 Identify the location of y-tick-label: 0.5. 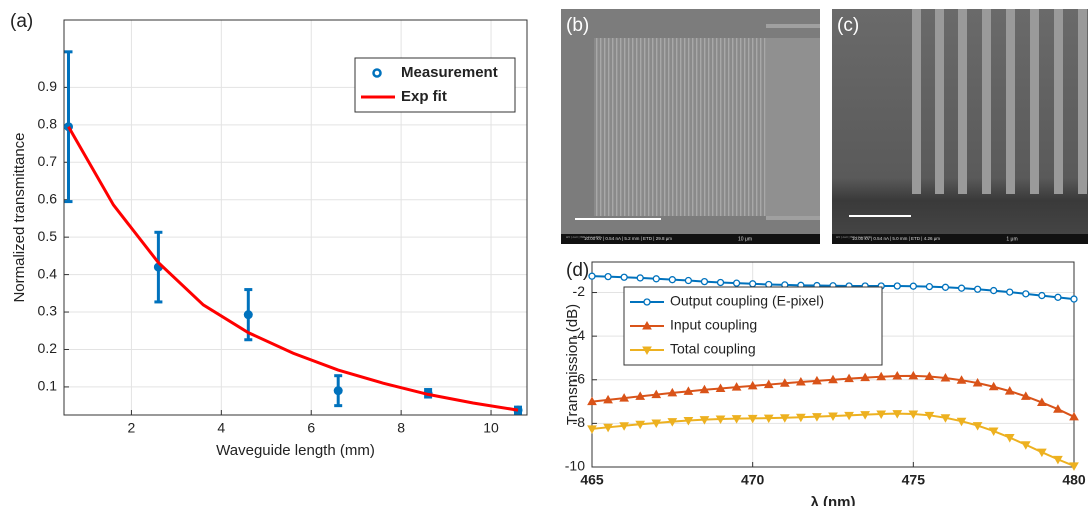
(48, 236).